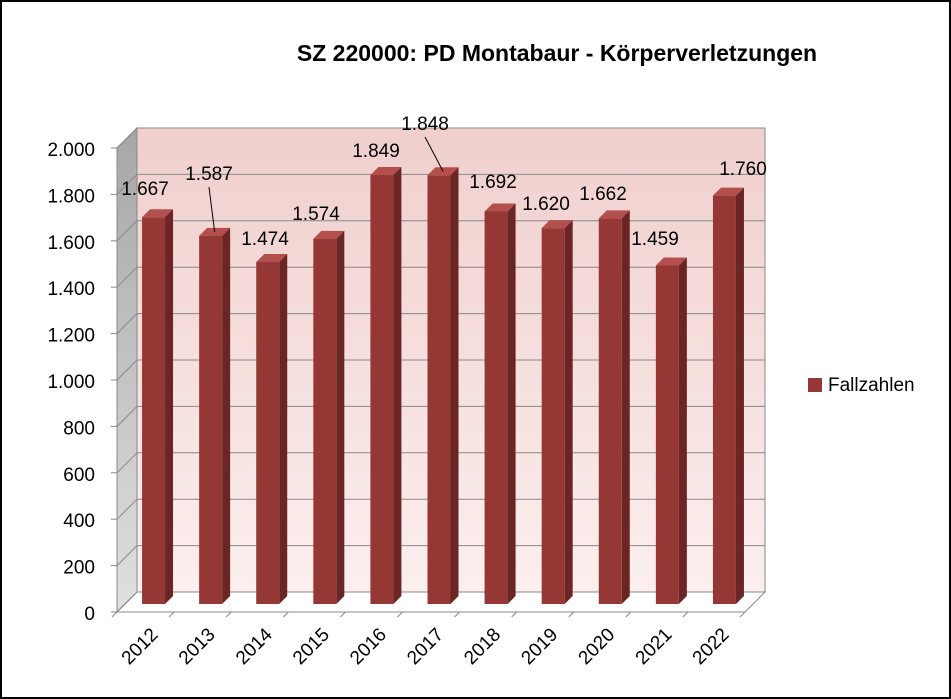  I want to click on y-tick-label: 1.800, so click(71, 196).